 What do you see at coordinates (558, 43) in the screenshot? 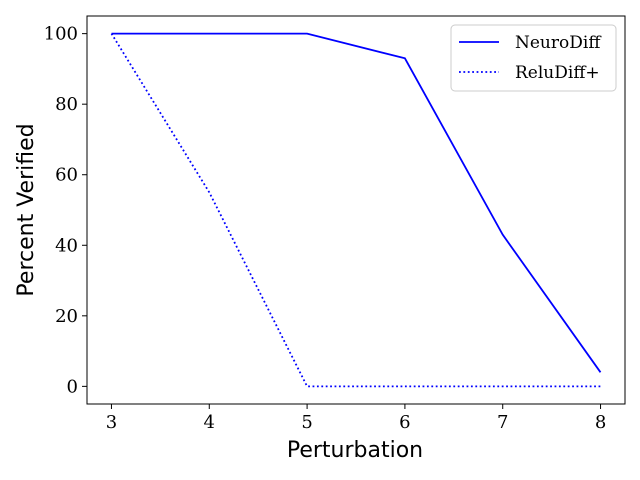
I see `legend-label: NeuroDiff` at bounding box center [558, 43].